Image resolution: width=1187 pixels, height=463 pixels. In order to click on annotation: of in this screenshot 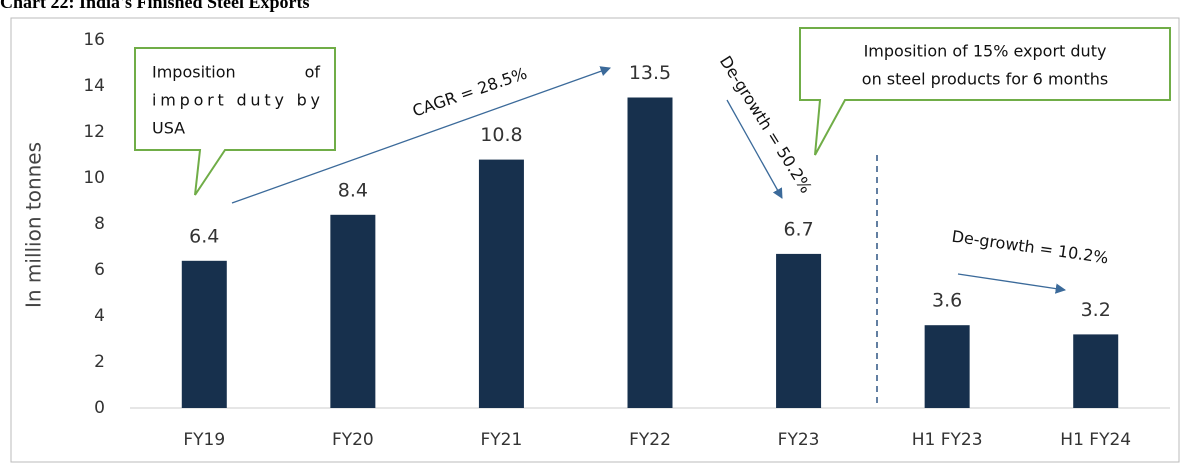, I will do `click(313, 72)`.